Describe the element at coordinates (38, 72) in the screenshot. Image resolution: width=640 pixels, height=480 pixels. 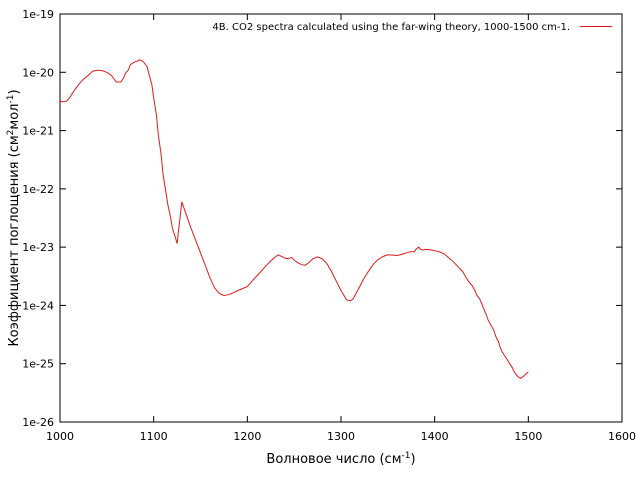
I see `y-tick-label: 1e-20` at that location.